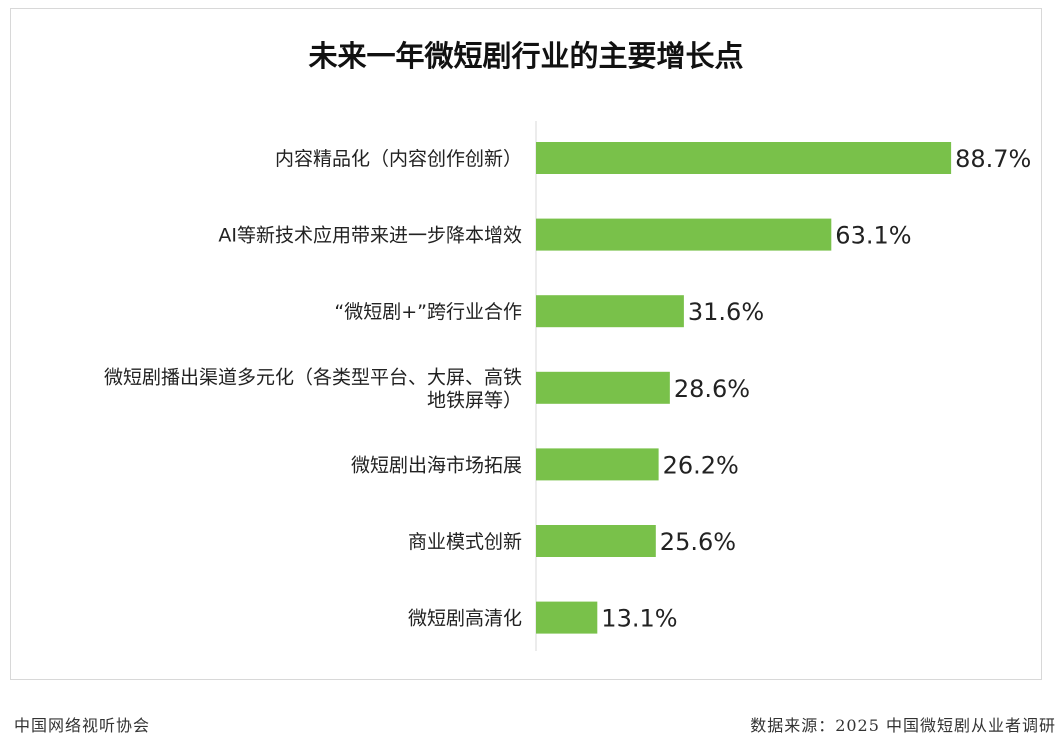 The image size is (1062, 742). Describe the element at coordinates (873, 236) in the screenshot. I see `value-label: 63.1%` at that location.